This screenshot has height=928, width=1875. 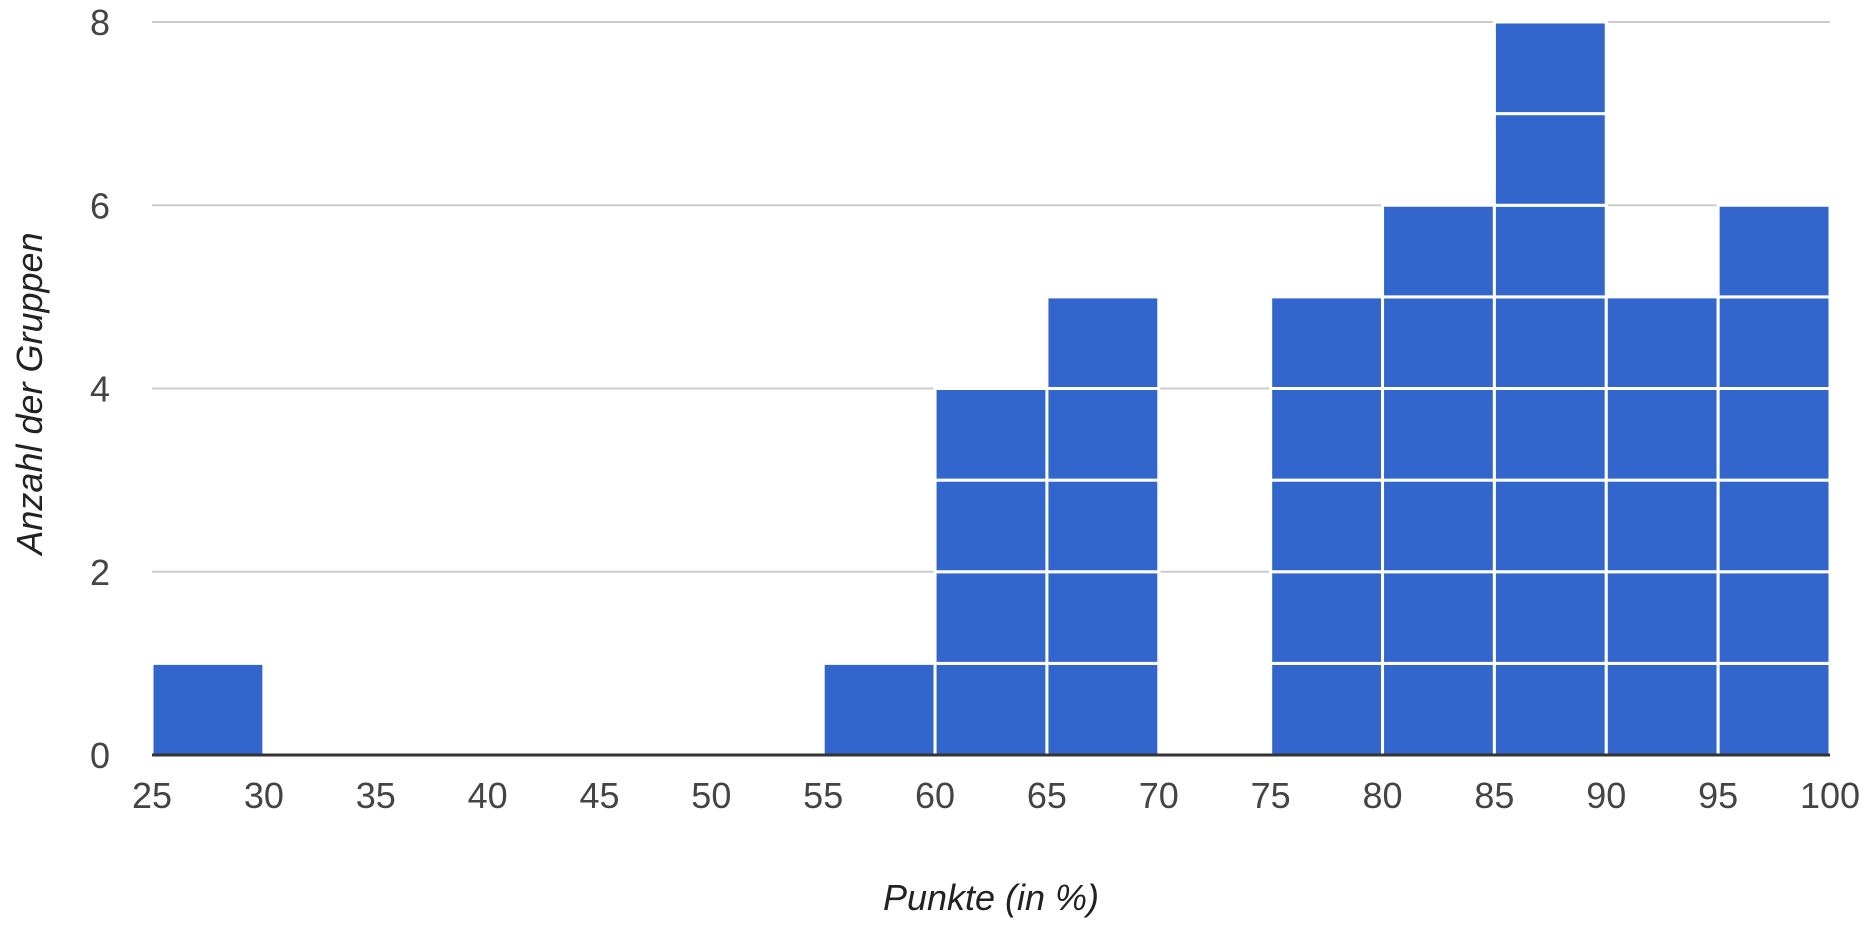 What do you see at coordinates (29, 394) in the screenshot?
I see `y-axis-title: Anzahl der Gruppen` at bounding box center [29, 394].